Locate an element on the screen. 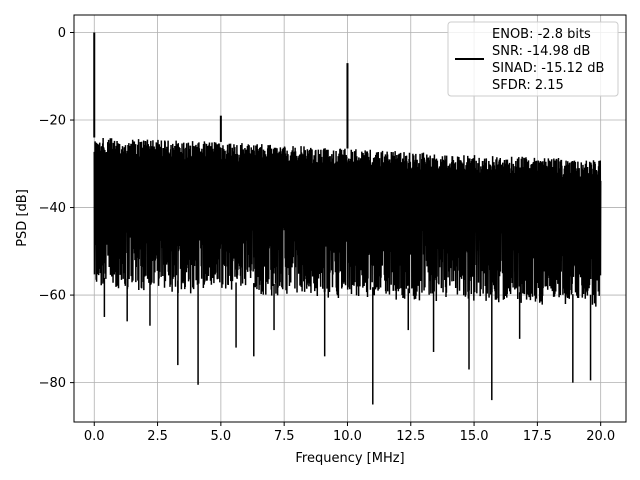  x-axis-ticks: 0.0 2.5 5.0 7.5 10.0 12.5 15.0 17.5 20.0 is located at coordinates (349, 433).